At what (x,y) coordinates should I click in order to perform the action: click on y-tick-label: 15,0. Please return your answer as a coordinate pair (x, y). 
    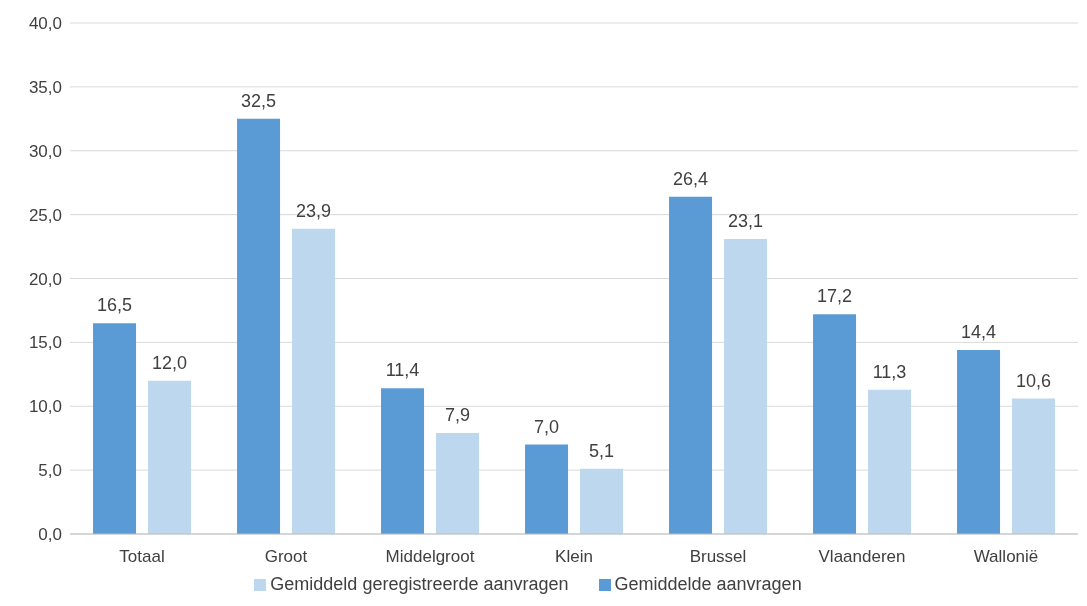
    Looking at the image, I should click on (45, 343).